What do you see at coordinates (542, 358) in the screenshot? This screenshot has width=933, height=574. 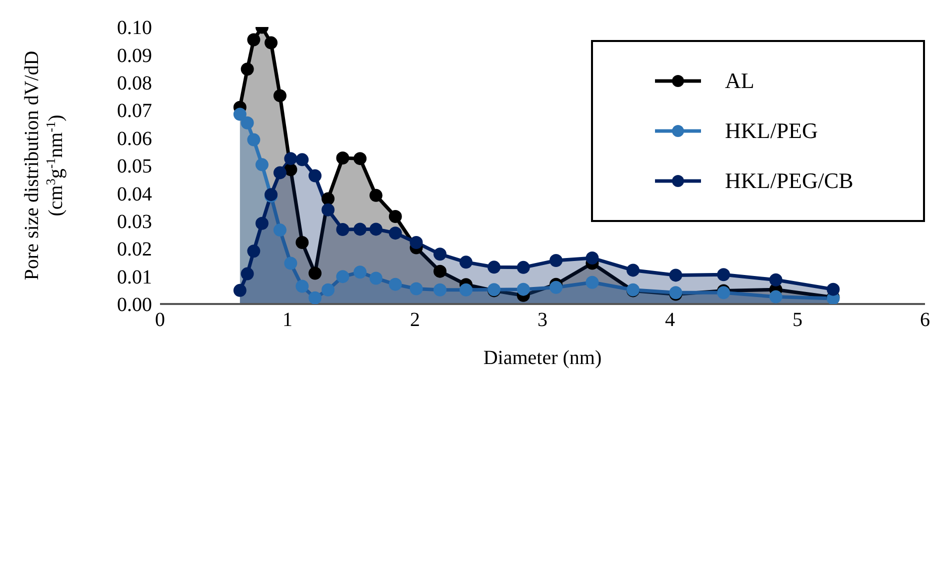 I see `x-axis-title: Diameter (nm)` at bounding box center [542, 358].